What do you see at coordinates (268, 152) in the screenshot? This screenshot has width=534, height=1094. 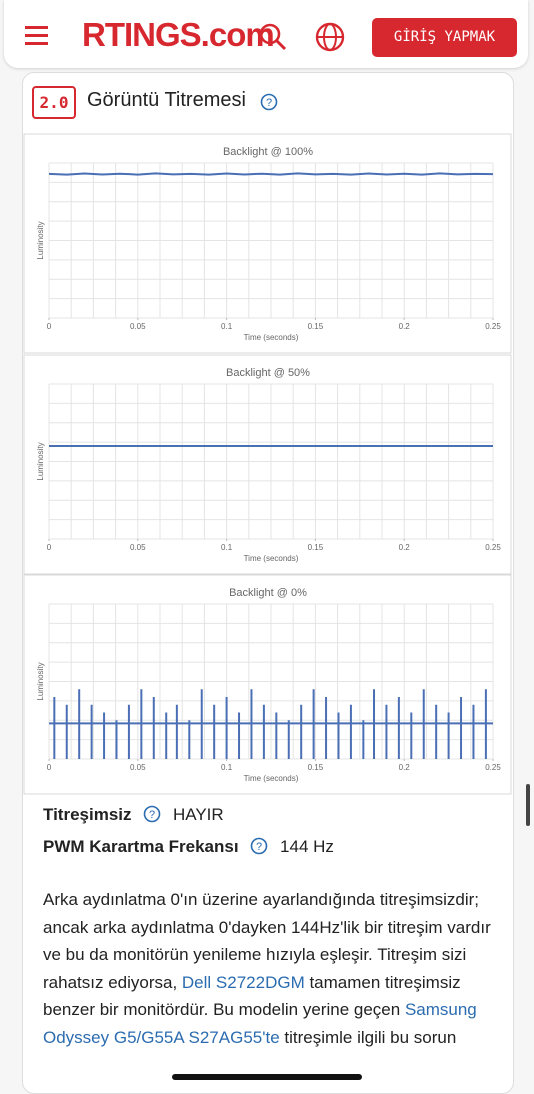 I see `chart-title: Backlight @ 100%` at bounding box center [268, 152].